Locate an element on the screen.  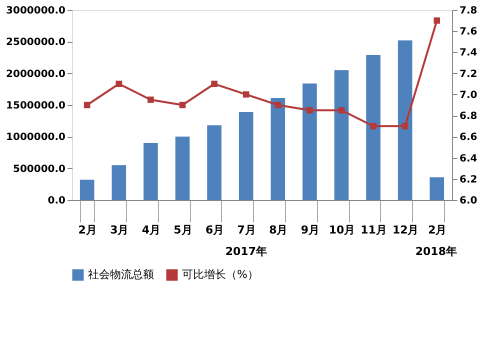
y-tick-label: 0.0 is located at coordinates (57, 201).